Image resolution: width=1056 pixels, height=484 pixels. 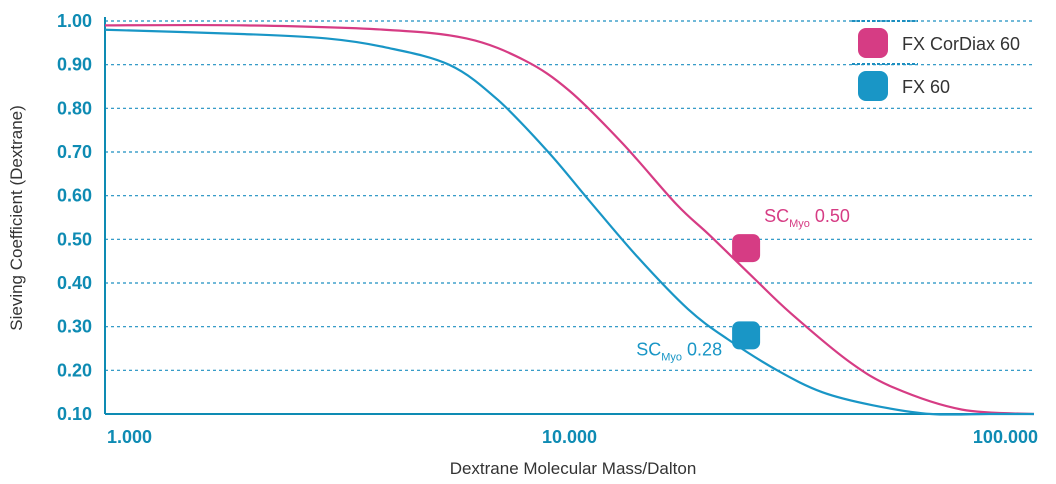 I want to click on legend-label: FX CorDiax 60, so click(x=961, y=44).